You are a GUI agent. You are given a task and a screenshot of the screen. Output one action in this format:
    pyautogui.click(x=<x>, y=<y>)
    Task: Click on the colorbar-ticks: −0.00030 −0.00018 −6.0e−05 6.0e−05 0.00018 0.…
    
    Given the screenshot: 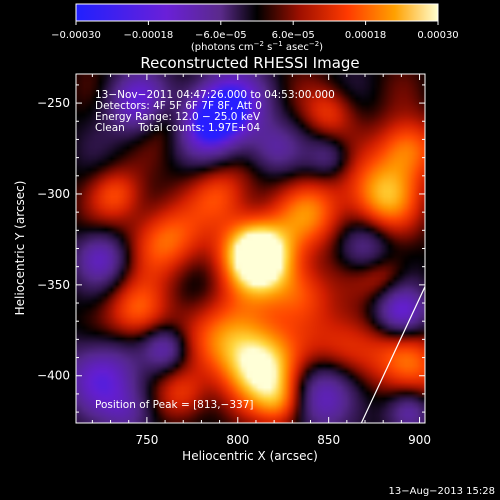 What is the action you would take?
    pyautogui.click(x=255, y=31)
    